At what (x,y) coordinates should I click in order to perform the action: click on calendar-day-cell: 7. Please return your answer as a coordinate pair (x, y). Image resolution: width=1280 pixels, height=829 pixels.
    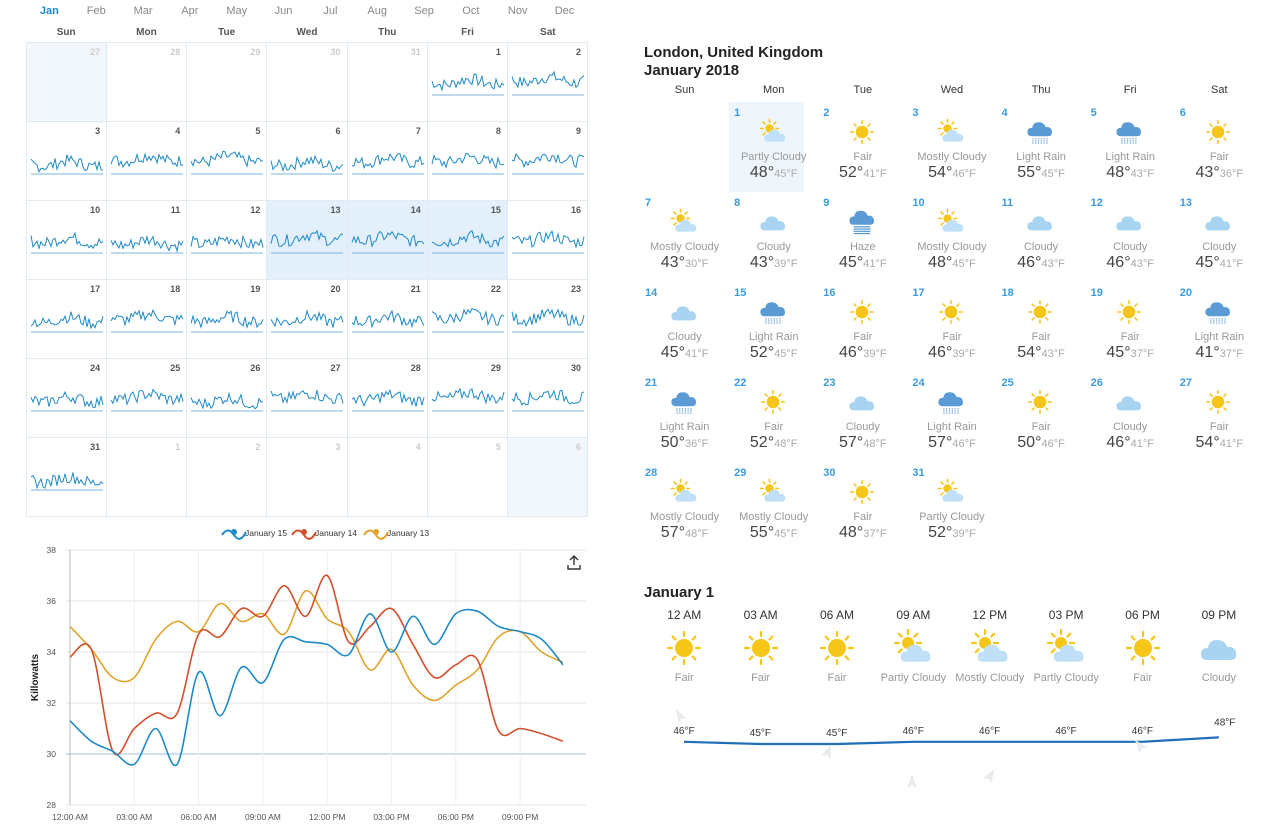
    Looking at the image, I should click on (387, 161).